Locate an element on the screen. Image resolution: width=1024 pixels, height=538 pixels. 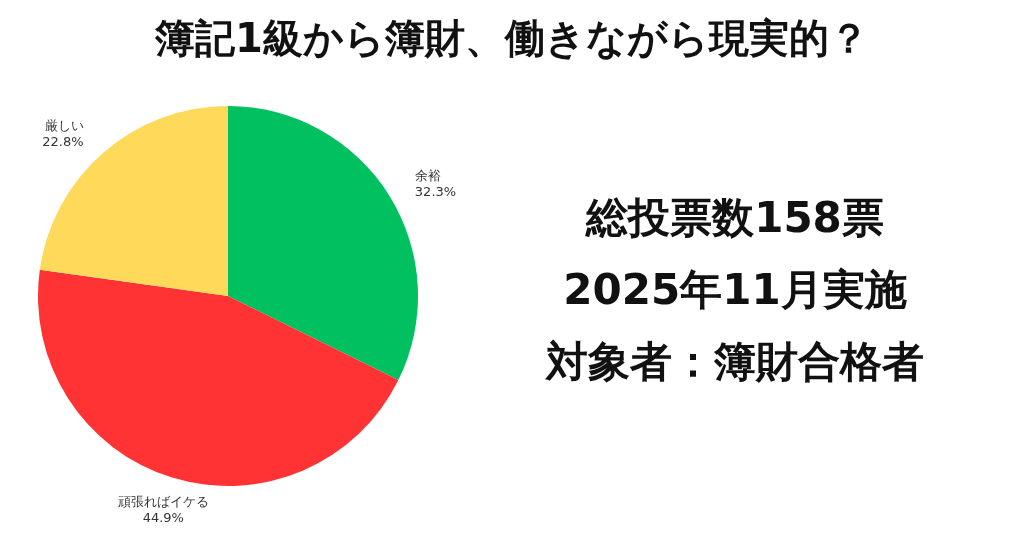
slice-label: 頑張ればイケる is located at coordinates (163, 502).